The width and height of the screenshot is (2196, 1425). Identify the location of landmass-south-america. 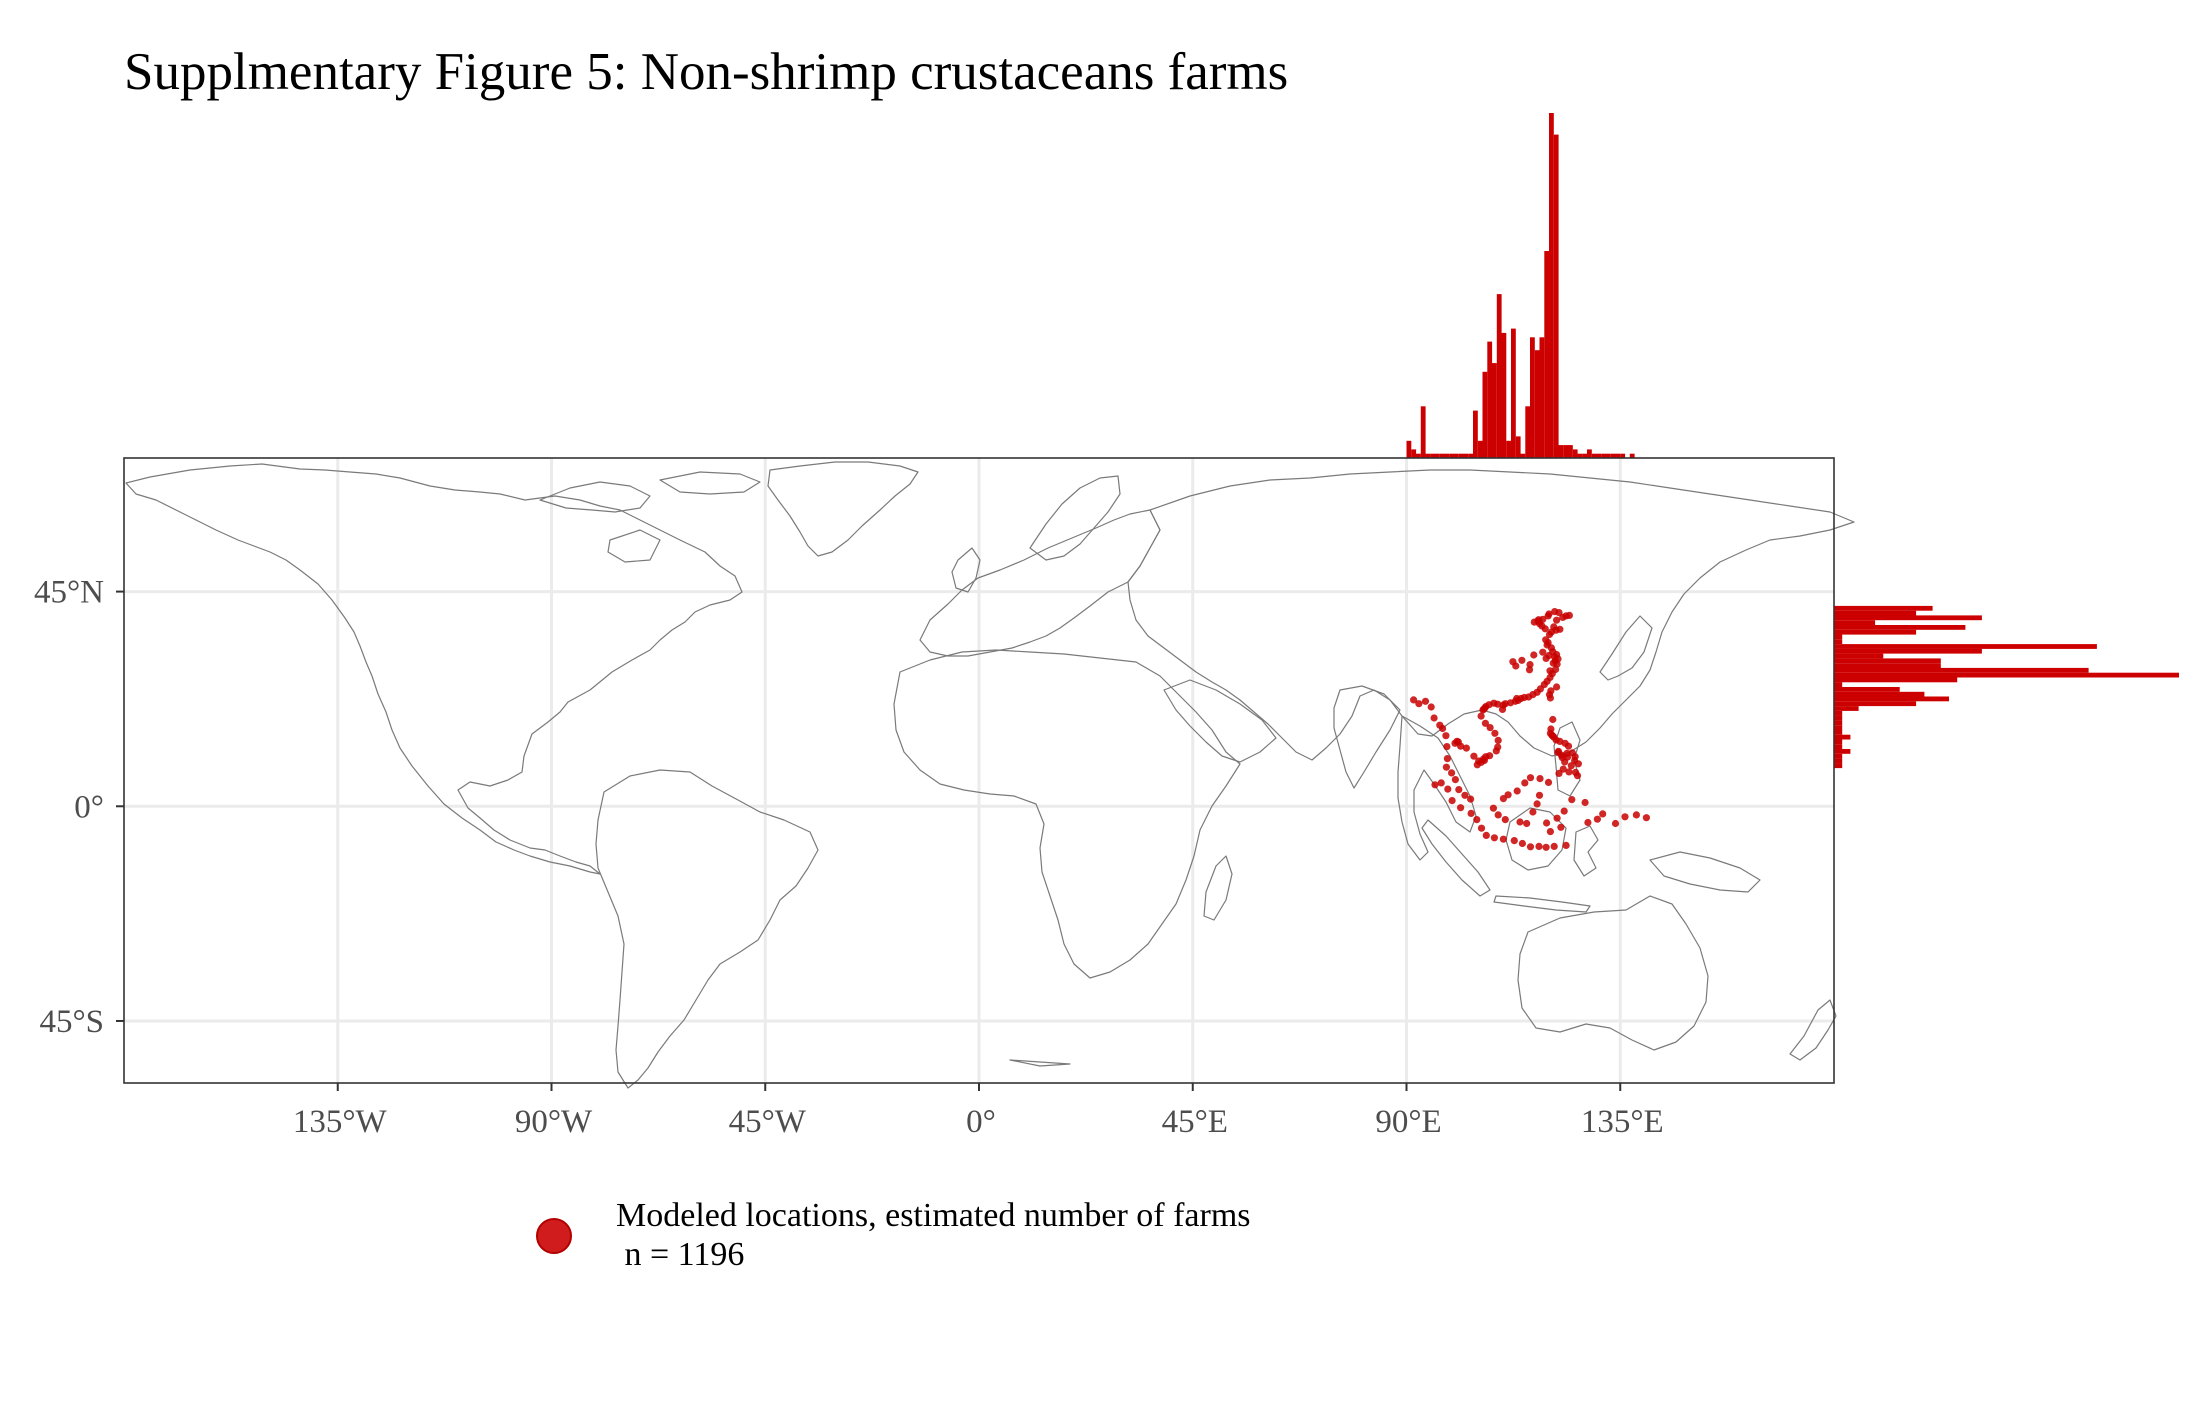
(707, 929).